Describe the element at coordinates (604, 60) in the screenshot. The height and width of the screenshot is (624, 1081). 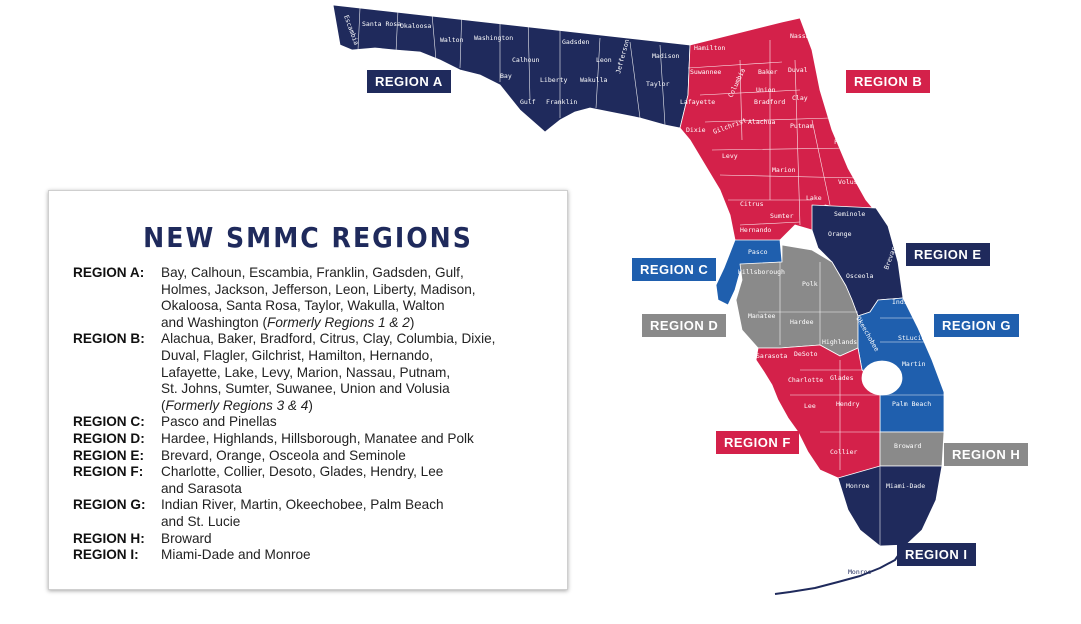
I see `county-label-leon: Leon` at that location.